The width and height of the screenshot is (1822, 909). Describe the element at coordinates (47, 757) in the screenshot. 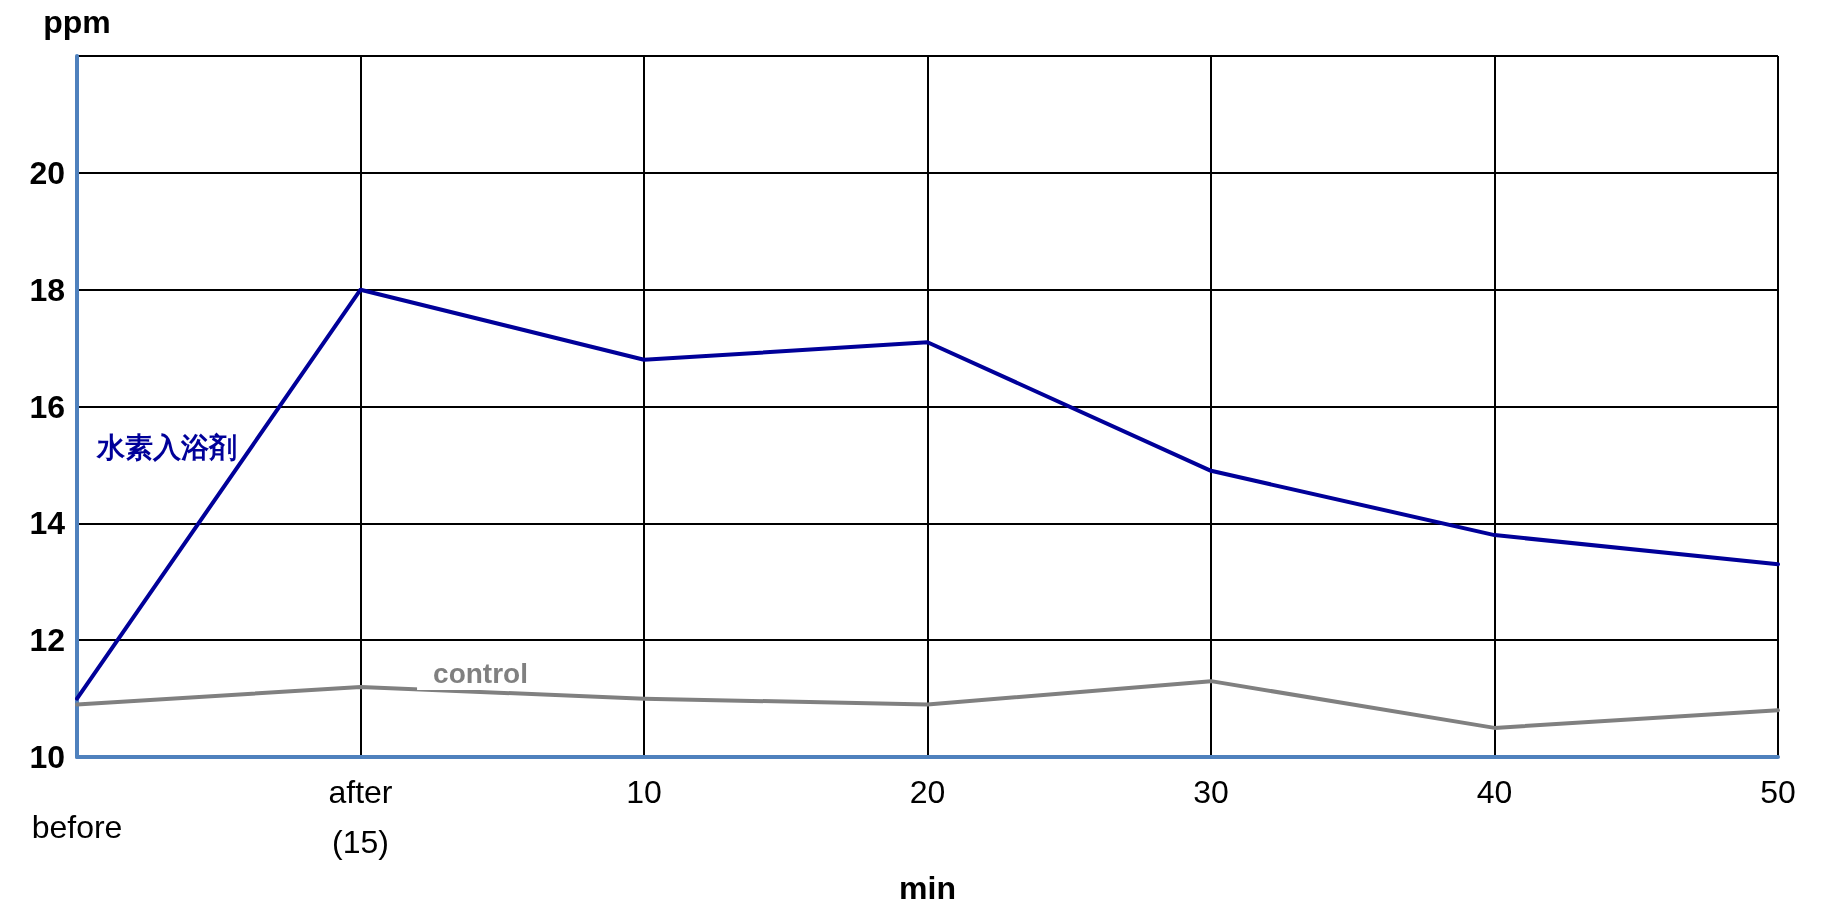

I see `y-tick-label: 10` at that location.